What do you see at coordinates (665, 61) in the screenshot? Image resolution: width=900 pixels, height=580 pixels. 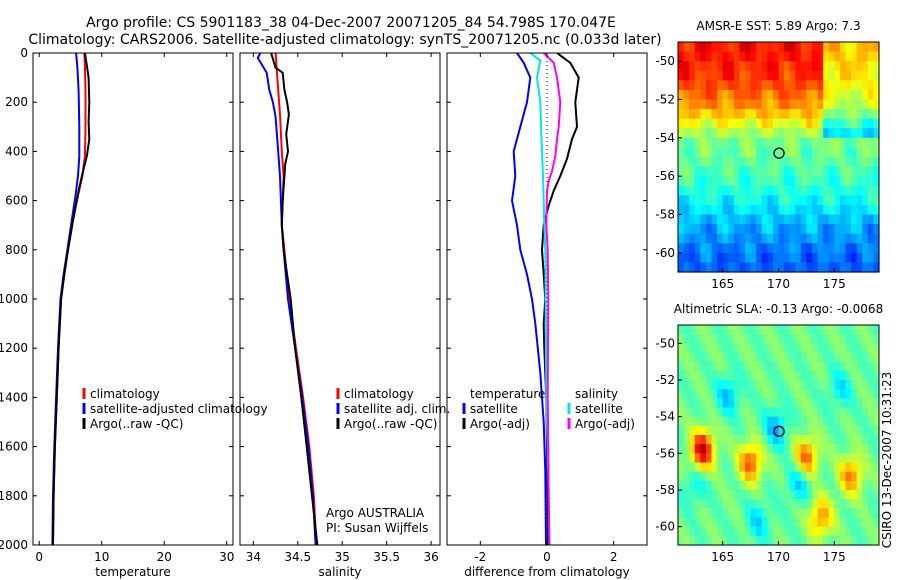 I see `y-tick-label: -50` at bounding box center [665, 61].